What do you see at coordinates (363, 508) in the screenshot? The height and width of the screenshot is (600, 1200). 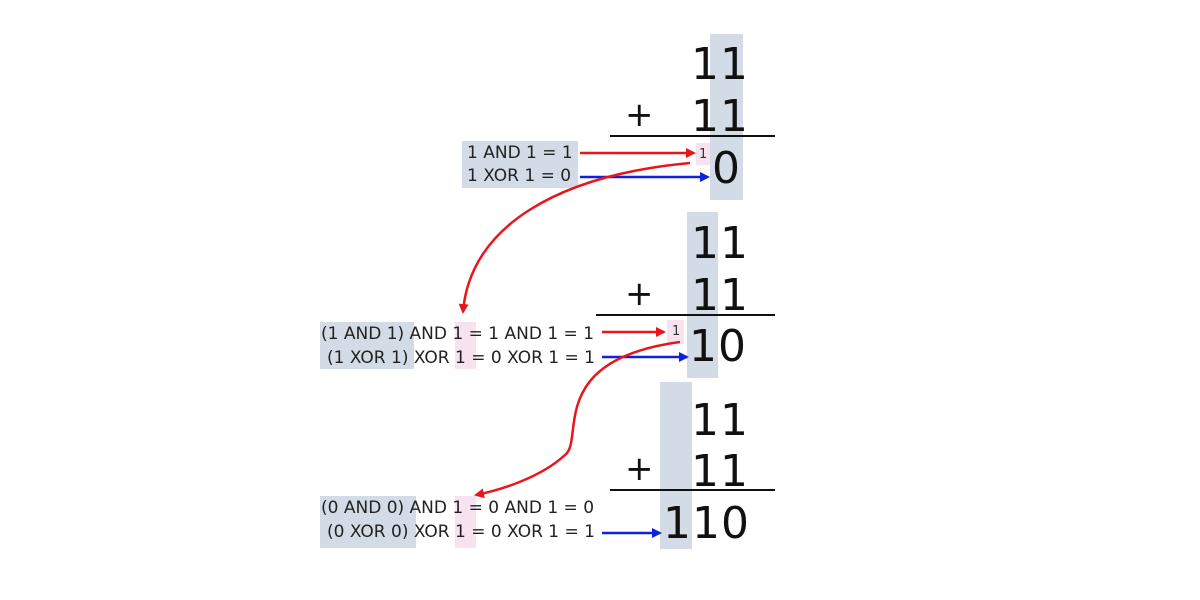 I see `step3-and-prefix: (0 AND 0)` at bounding box center [363, 508].